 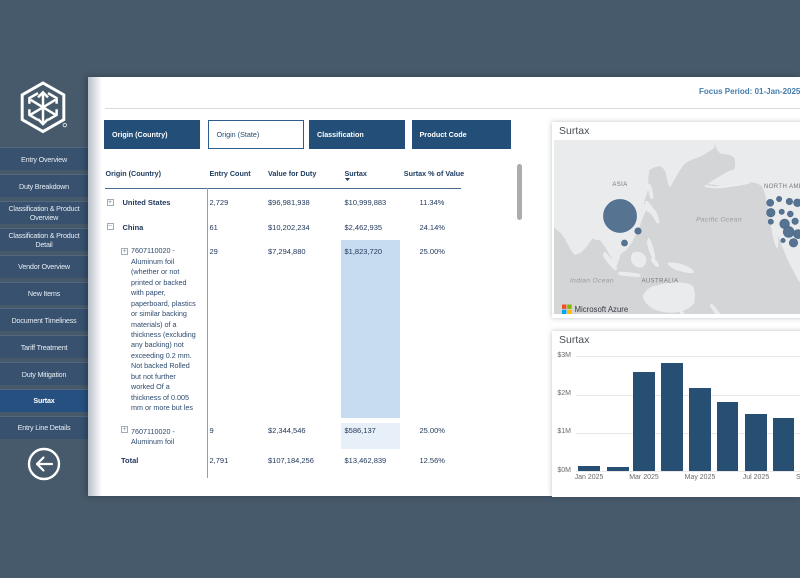 I want to click on svg-text: NORTH AMERICA, so click(x=782, y=187).